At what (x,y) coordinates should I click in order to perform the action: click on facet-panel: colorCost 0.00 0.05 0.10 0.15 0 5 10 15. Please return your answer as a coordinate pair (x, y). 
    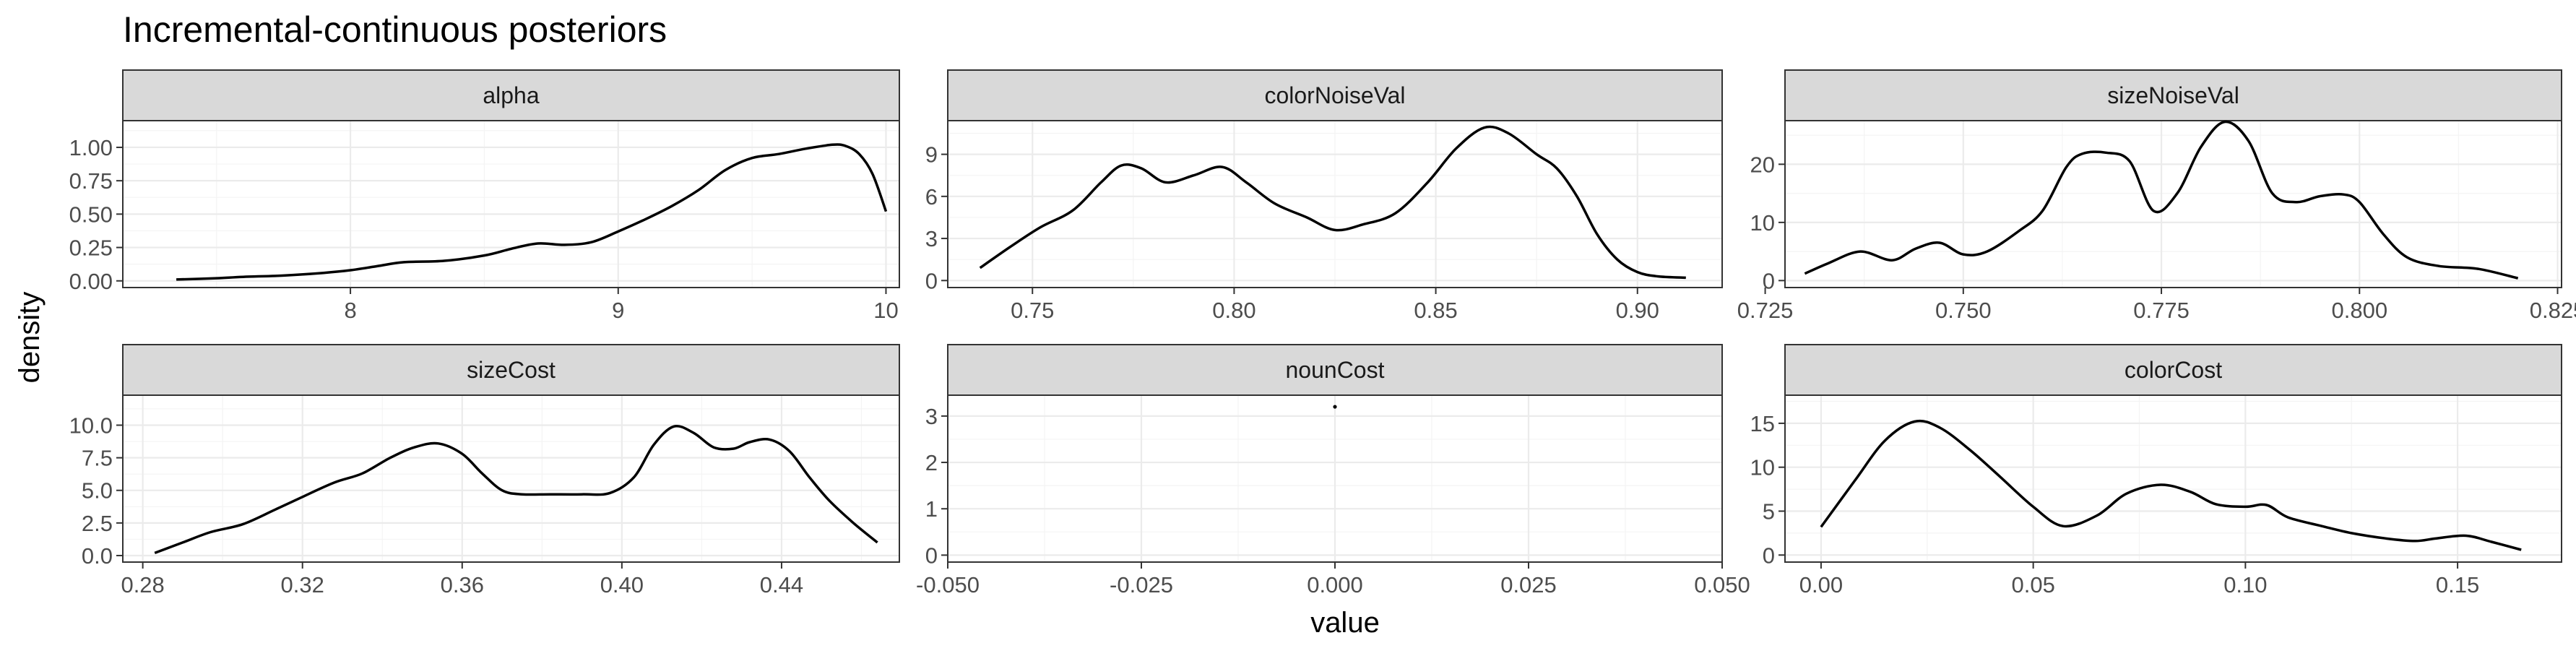
    Looking at the image, I should click on (2156, 470).